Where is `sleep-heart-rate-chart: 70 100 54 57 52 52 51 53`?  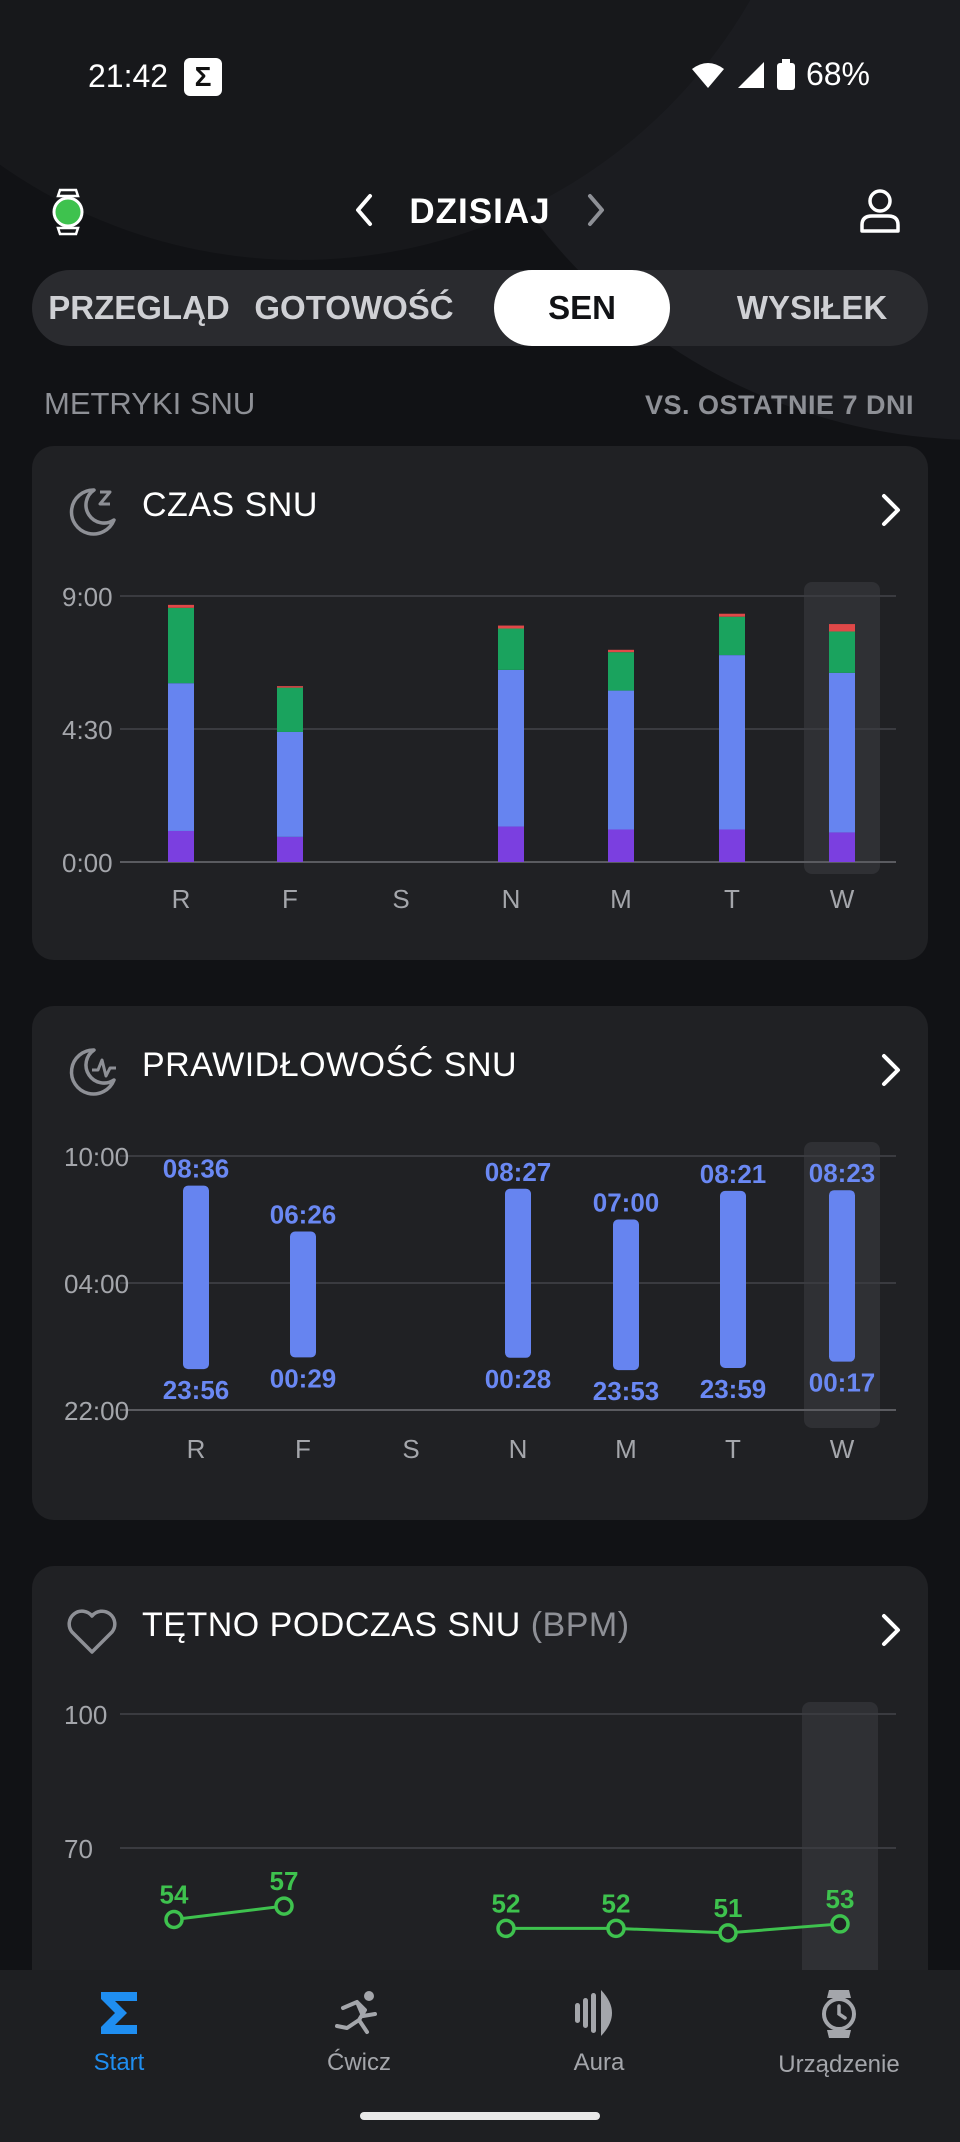
sleep-heart-rate-chart: 70 100 54 57 52 52 51 53 is located at coordinates (480, 1863).